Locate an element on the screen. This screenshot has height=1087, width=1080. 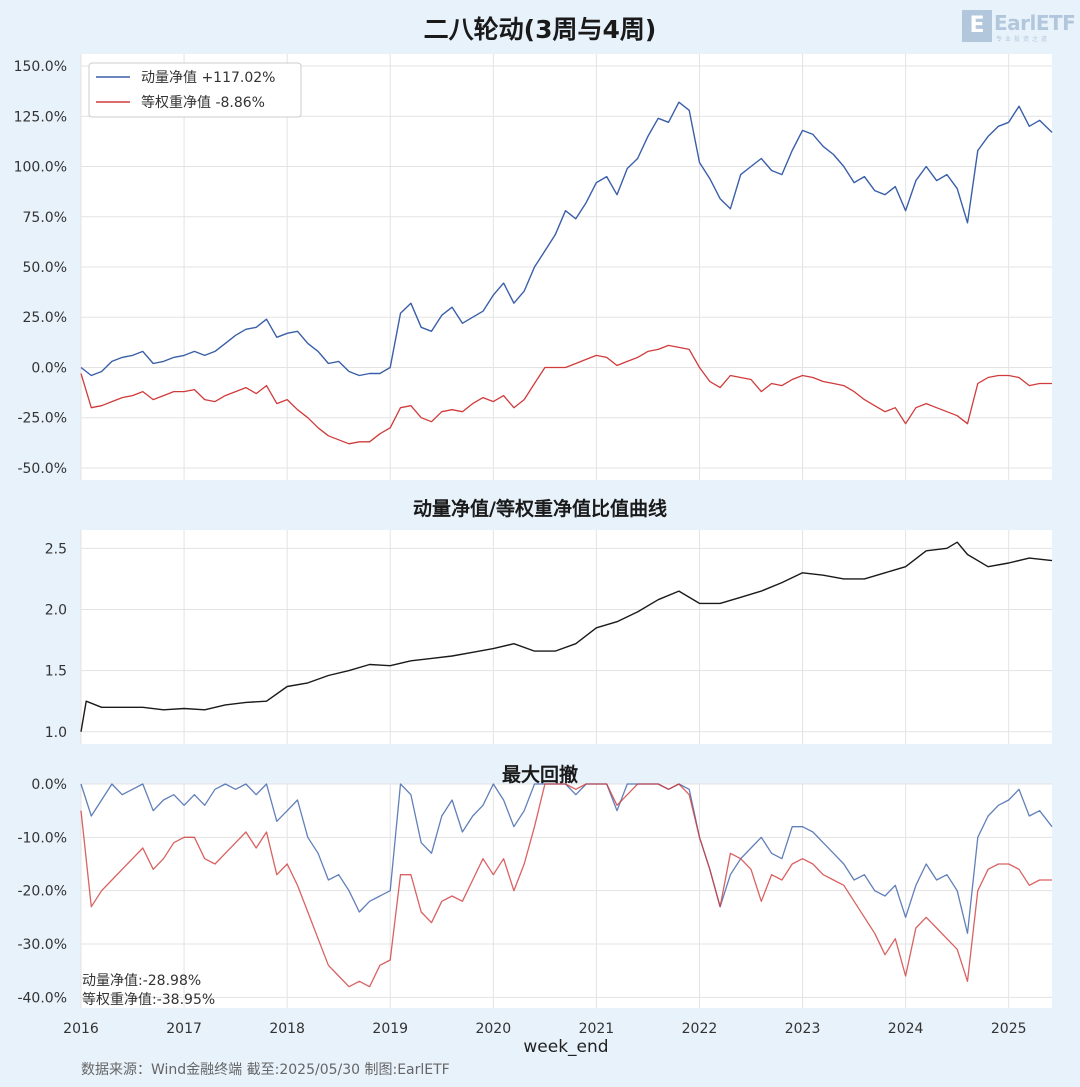
legend-box is located at coordinates (195, 90).